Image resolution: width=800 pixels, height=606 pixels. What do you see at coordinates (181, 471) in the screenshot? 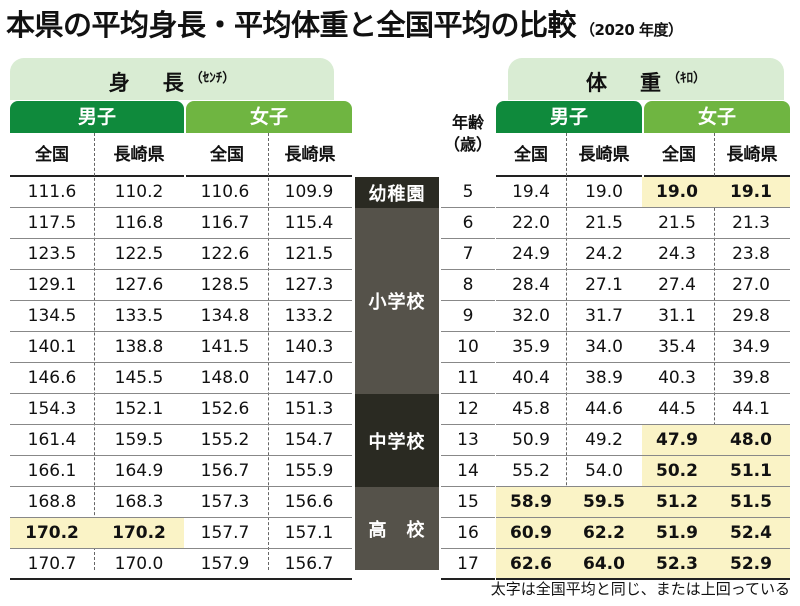
I see `table-row: 166.1 164.9 156.7 155.9` at bounding box center [181, 471].